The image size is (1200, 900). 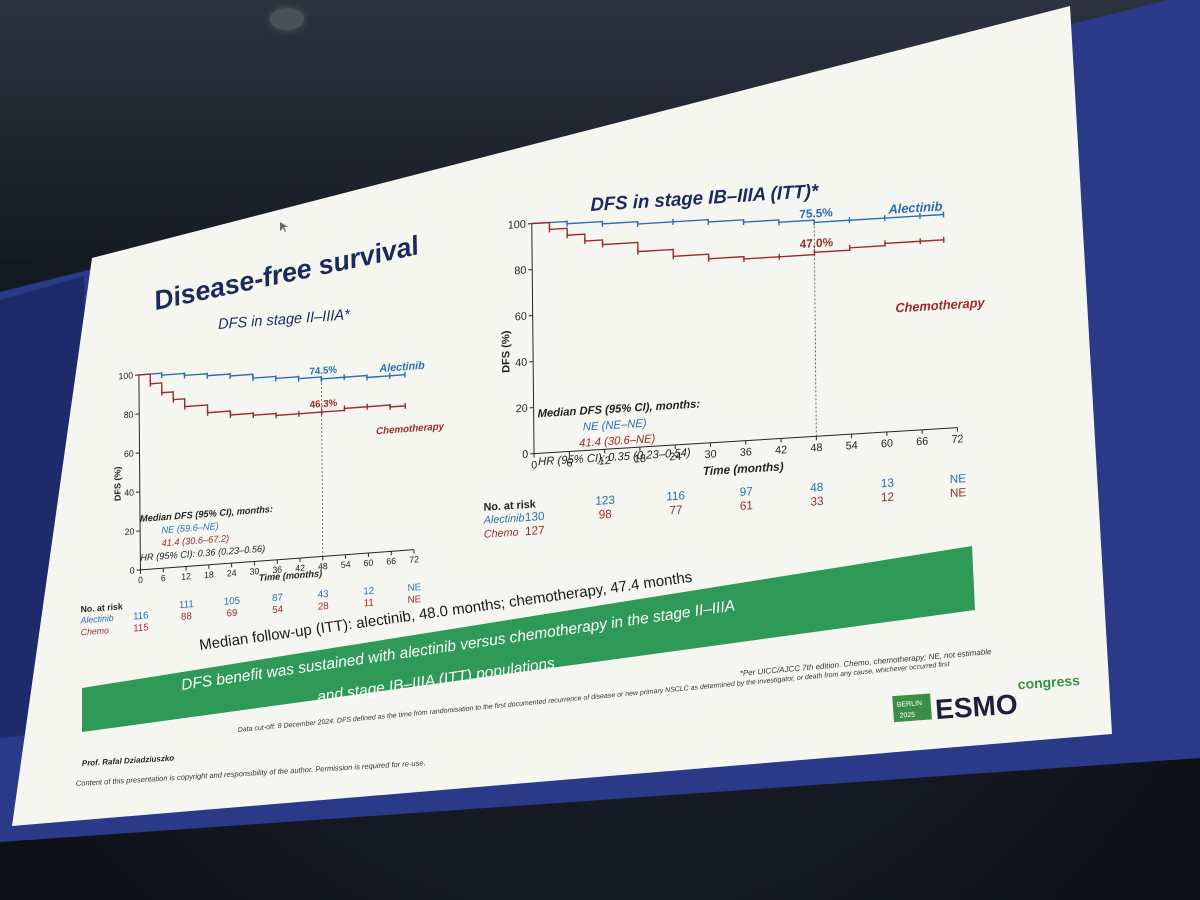 What do you see at coordinates (141, 628) in the screenshot?
I see `risk-cell: 115` at bounding box center [141, 628].